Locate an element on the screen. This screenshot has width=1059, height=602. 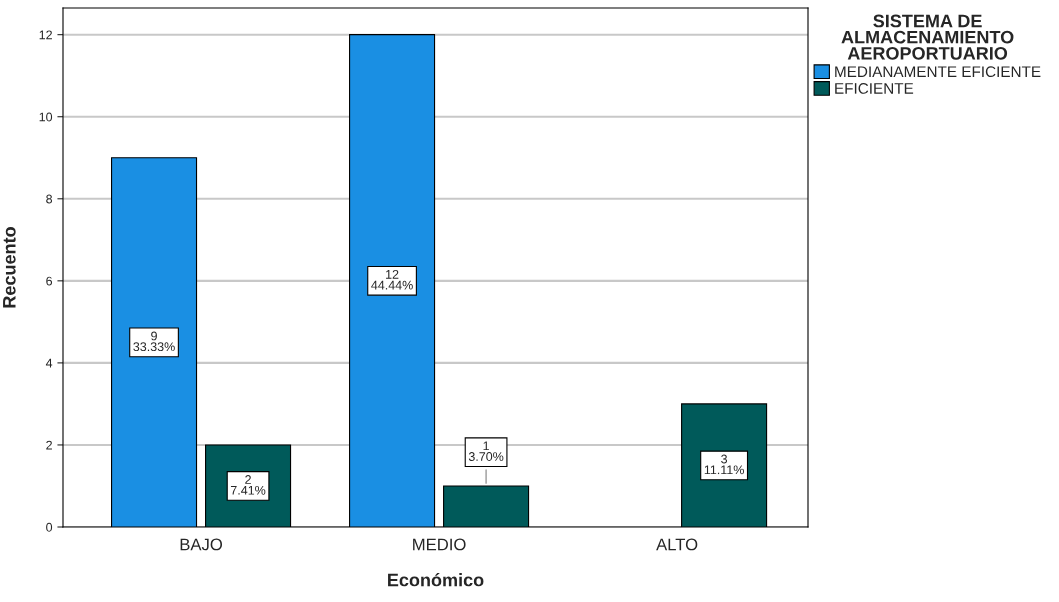
x-tick-label: MEDIO is located at coordinates (439, 544).